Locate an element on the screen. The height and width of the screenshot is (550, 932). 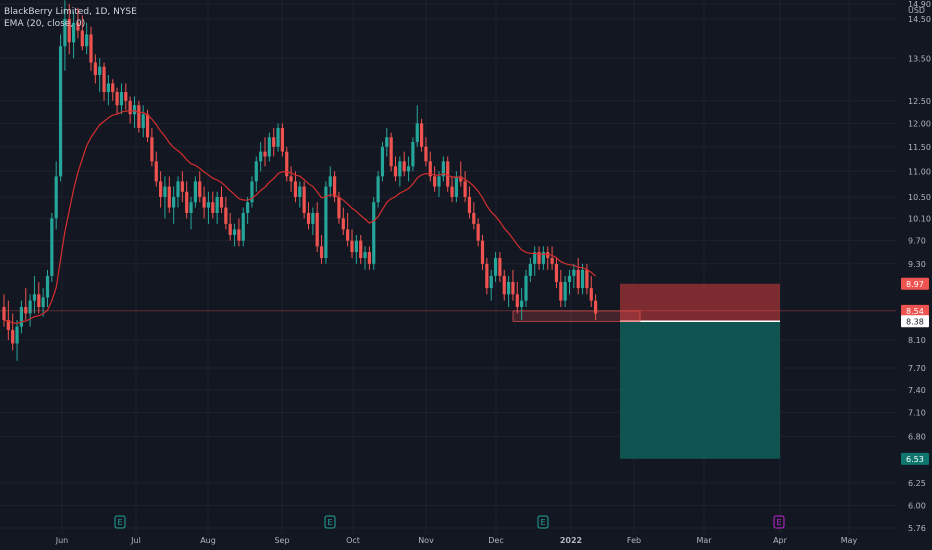
price-tick-label: 5.76 is located at coordinates (917, 528).